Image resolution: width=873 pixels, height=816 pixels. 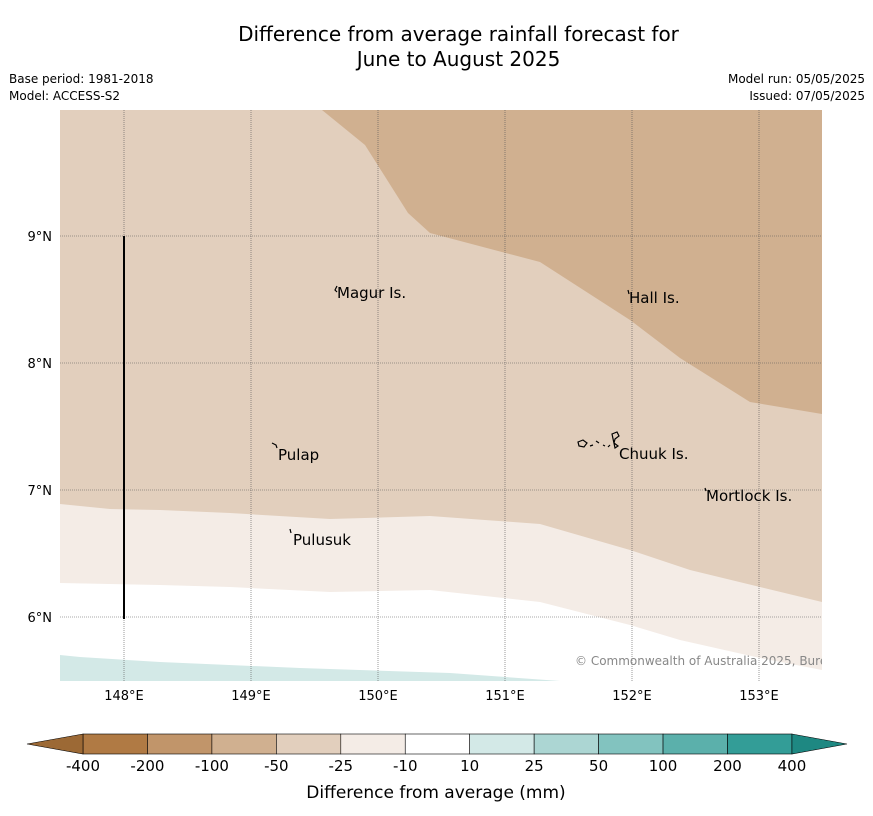 I want to click on metadata-right: Model run: 05/05/2025 Issued: 07/05/2025, so click(x=796, y=88).